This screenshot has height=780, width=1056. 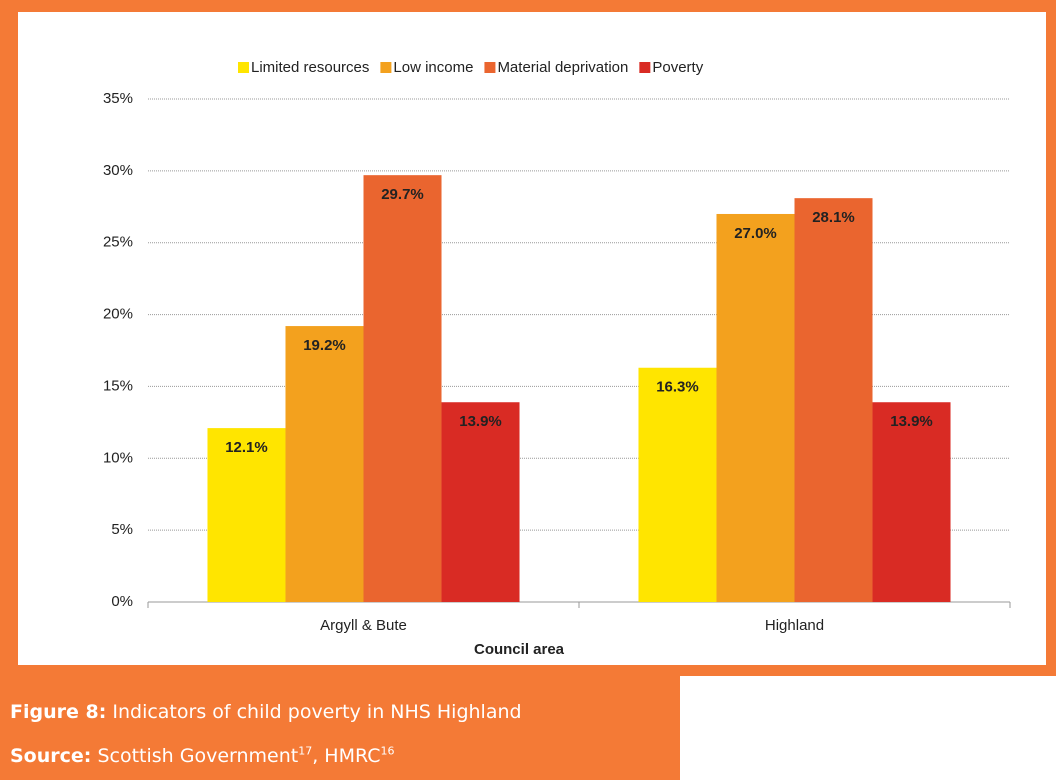 What do you see at coordinates (433, 67) in the screenshot?
I see `legend-label: Low income` at bounding box center [433, 67].